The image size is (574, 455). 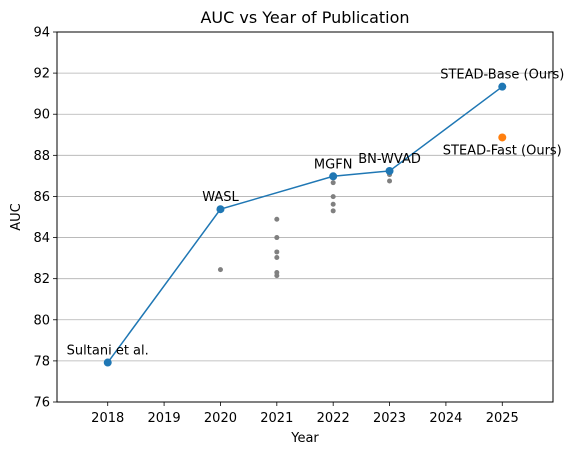 I want to click on point-annotation: WASL, so click(x=220, y=197).